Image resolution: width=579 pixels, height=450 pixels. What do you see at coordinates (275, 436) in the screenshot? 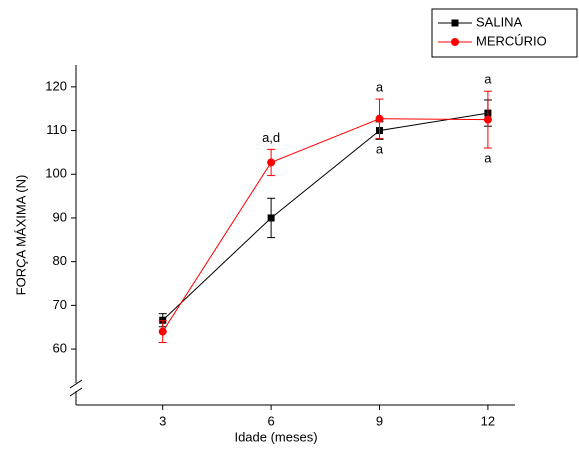
I see `x-axis-label: Idade (meses)` at bounding box center [275, 436].